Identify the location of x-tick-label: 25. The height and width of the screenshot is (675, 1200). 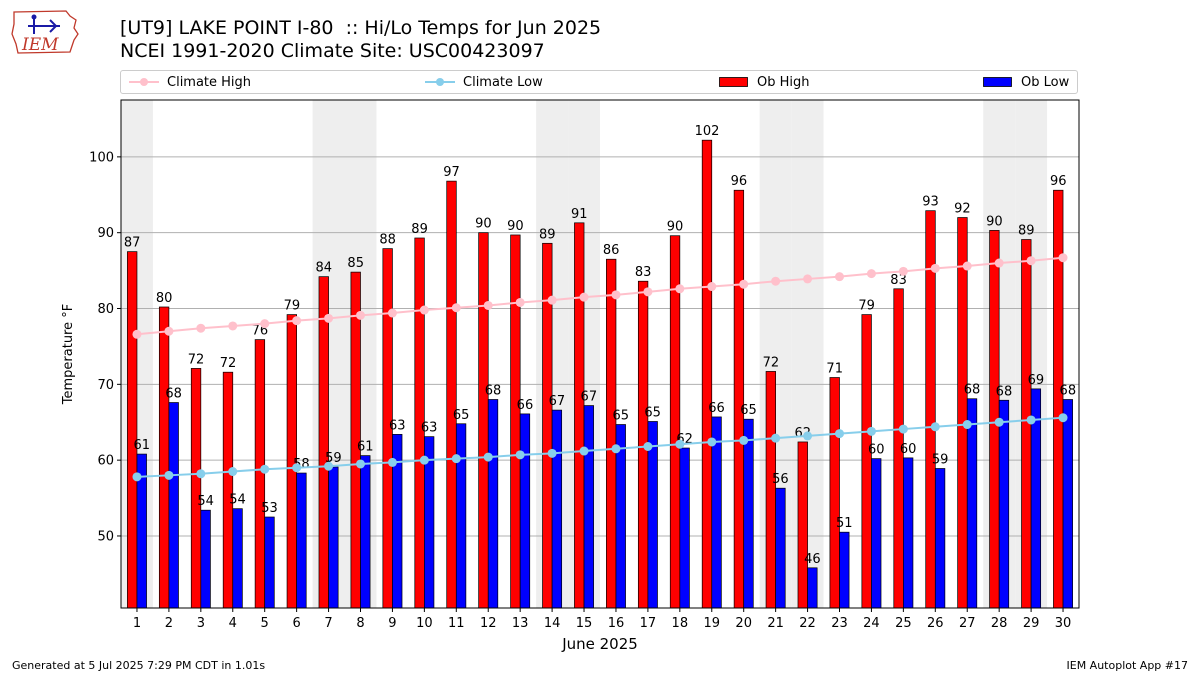
(903, 623).